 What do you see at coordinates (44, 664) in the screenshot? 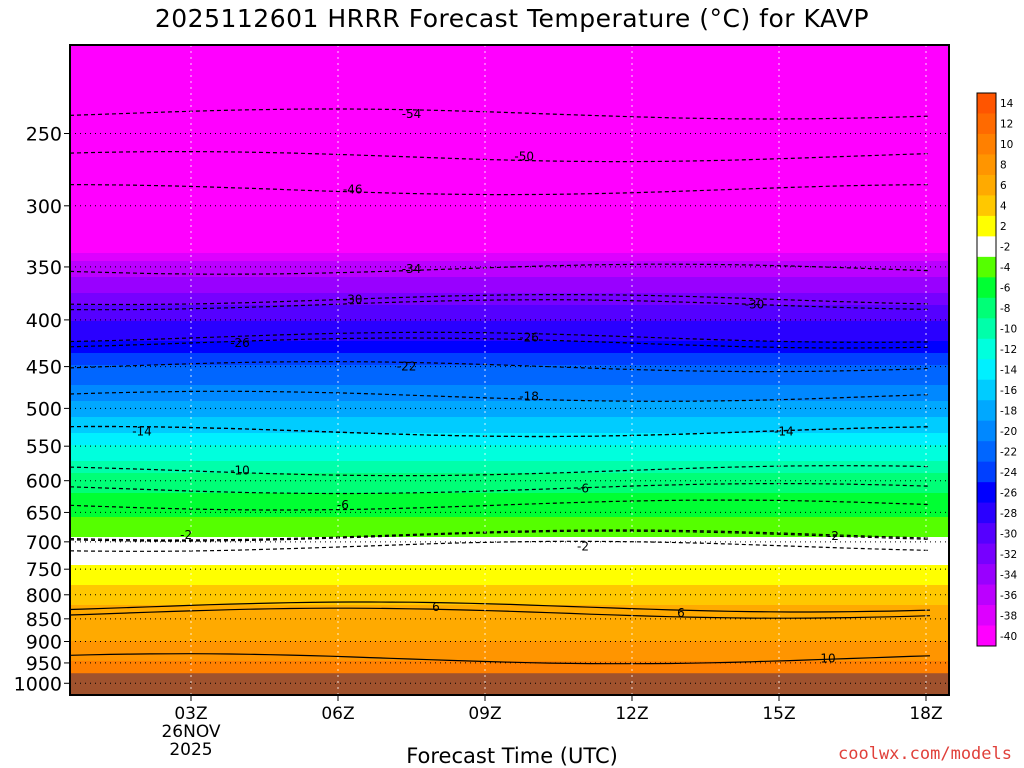
I see `y-tick-label: 950` at bounding box center [44, 664].